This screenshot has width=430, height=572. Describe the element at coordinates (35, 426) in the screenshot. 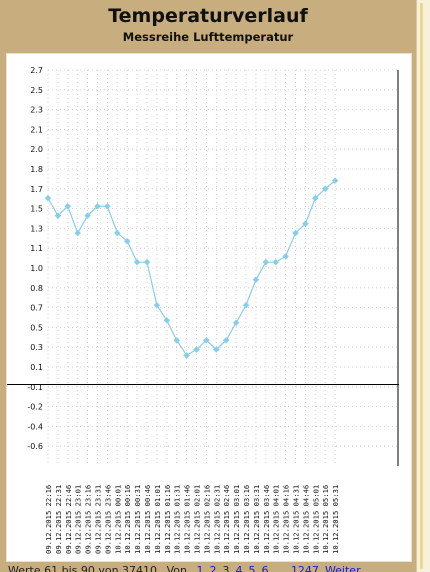

I see `y-tick-label: -0.4` at that location.